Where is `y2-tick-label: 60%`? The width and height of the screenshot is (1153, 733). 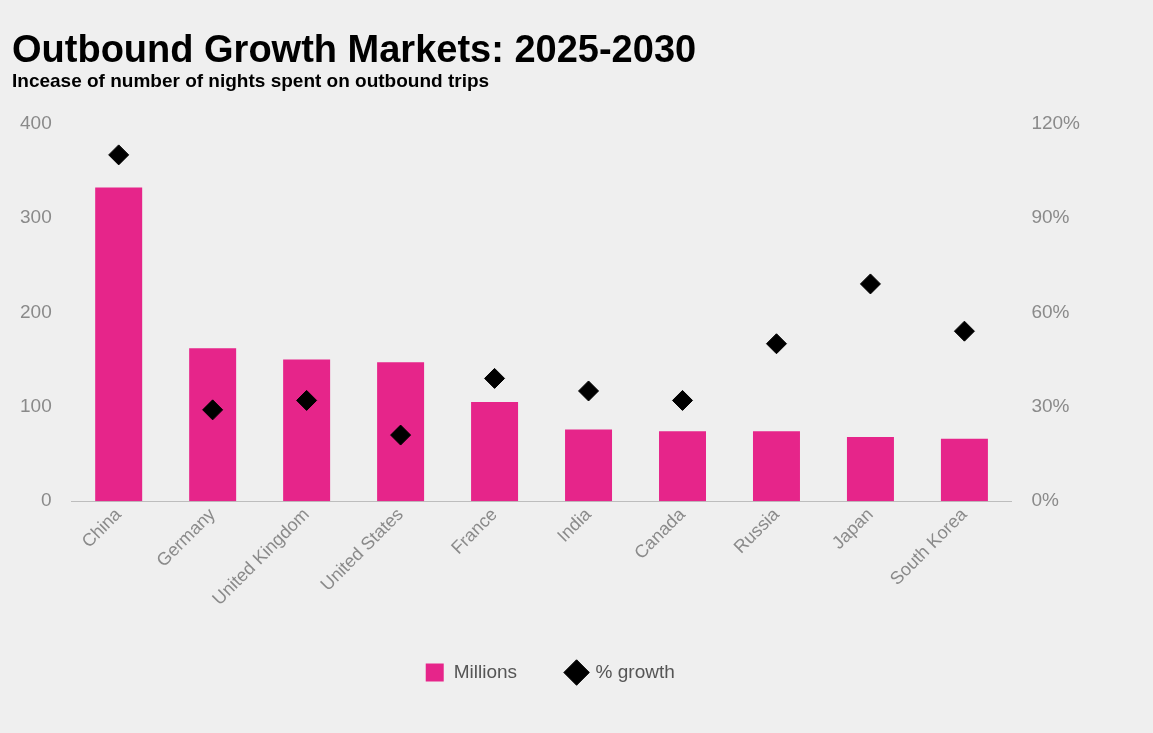 y2-tick-label: 60% is located at coordinates (1050, 311).